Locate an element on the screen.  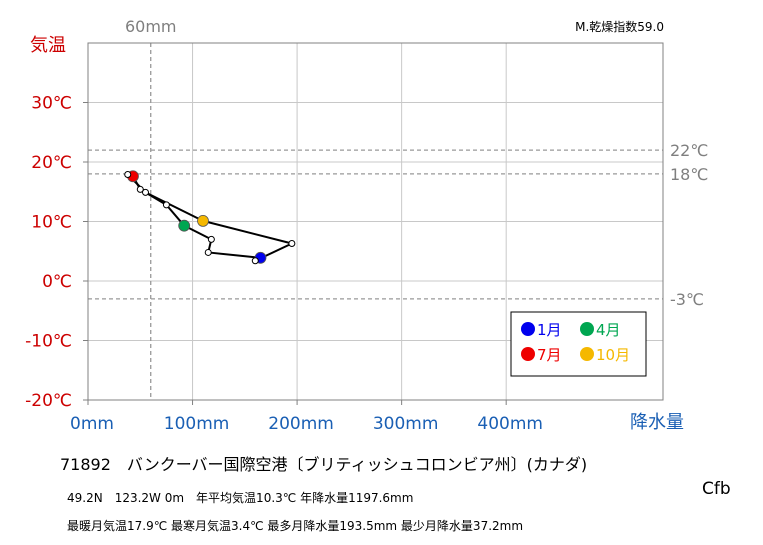
x-tick-label: 0mm is located at coordinates (92, 424).